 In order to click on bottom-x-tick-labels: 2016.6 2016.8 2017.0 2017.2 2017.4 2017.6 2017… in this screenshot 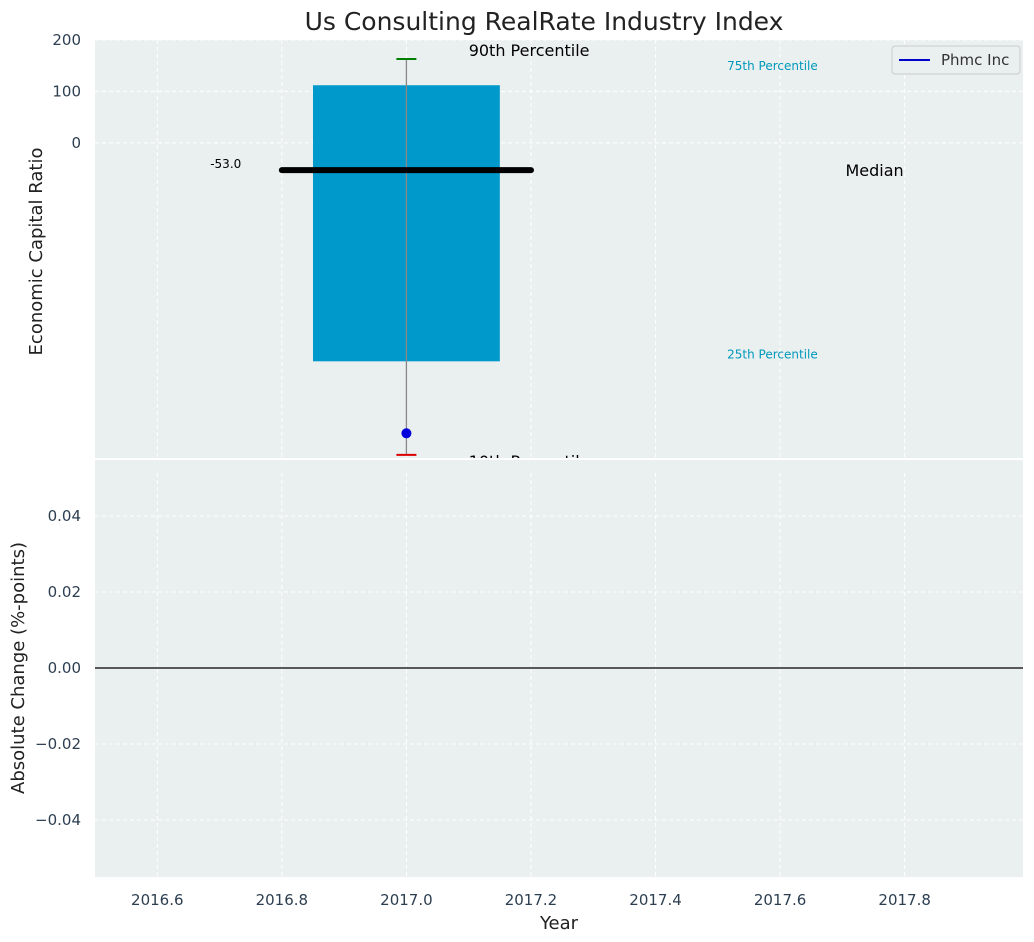, I will do `click(531, 900)`.